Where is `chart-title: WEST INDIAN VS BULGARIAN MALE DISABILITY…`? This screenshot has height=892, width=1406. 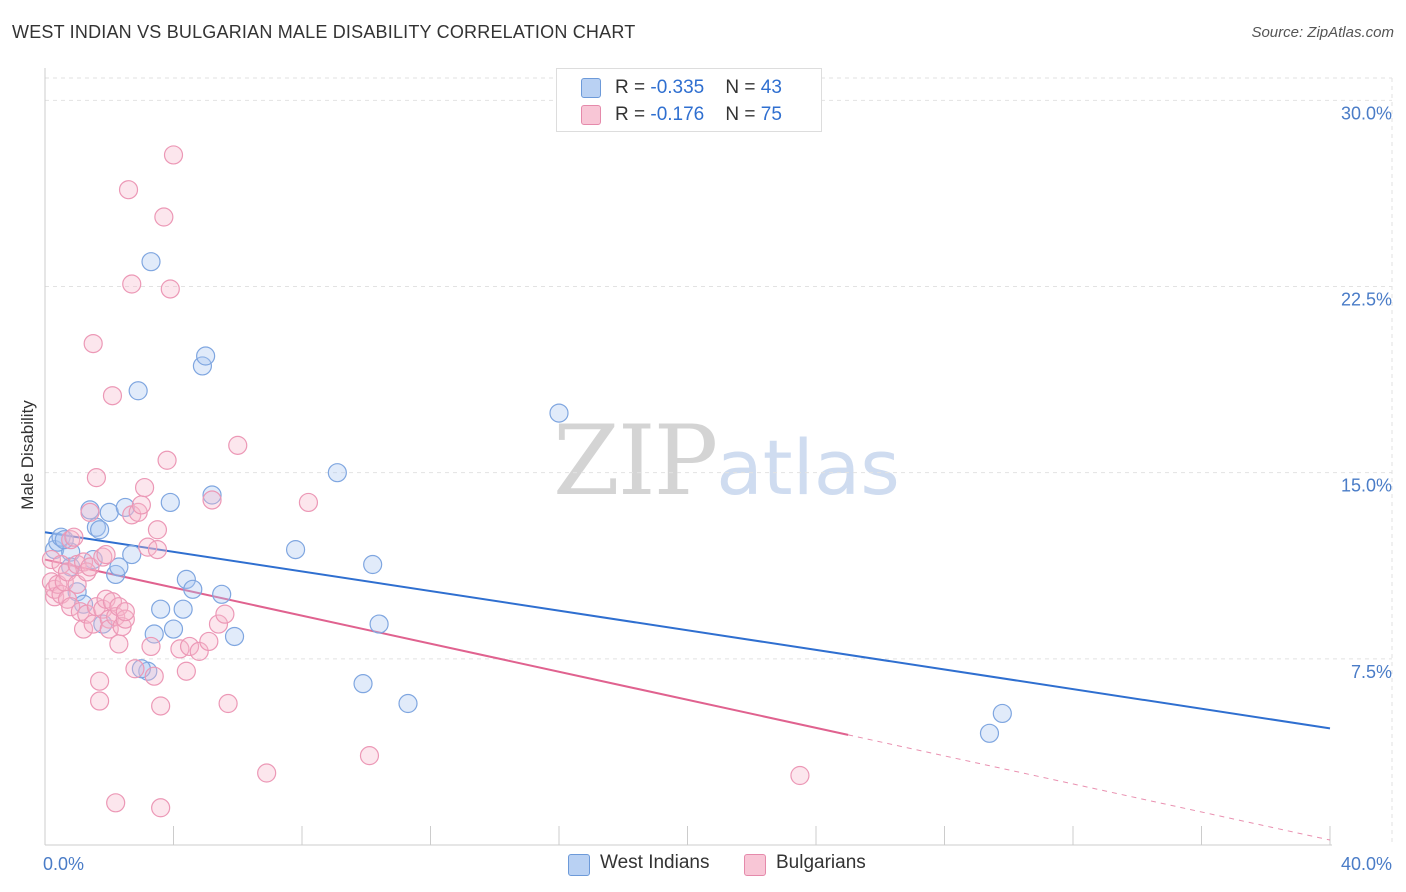 chart-title: WEST INDIAN VS BULGARIAN MALE DISABILITY… is located at coordinates (324, 32).